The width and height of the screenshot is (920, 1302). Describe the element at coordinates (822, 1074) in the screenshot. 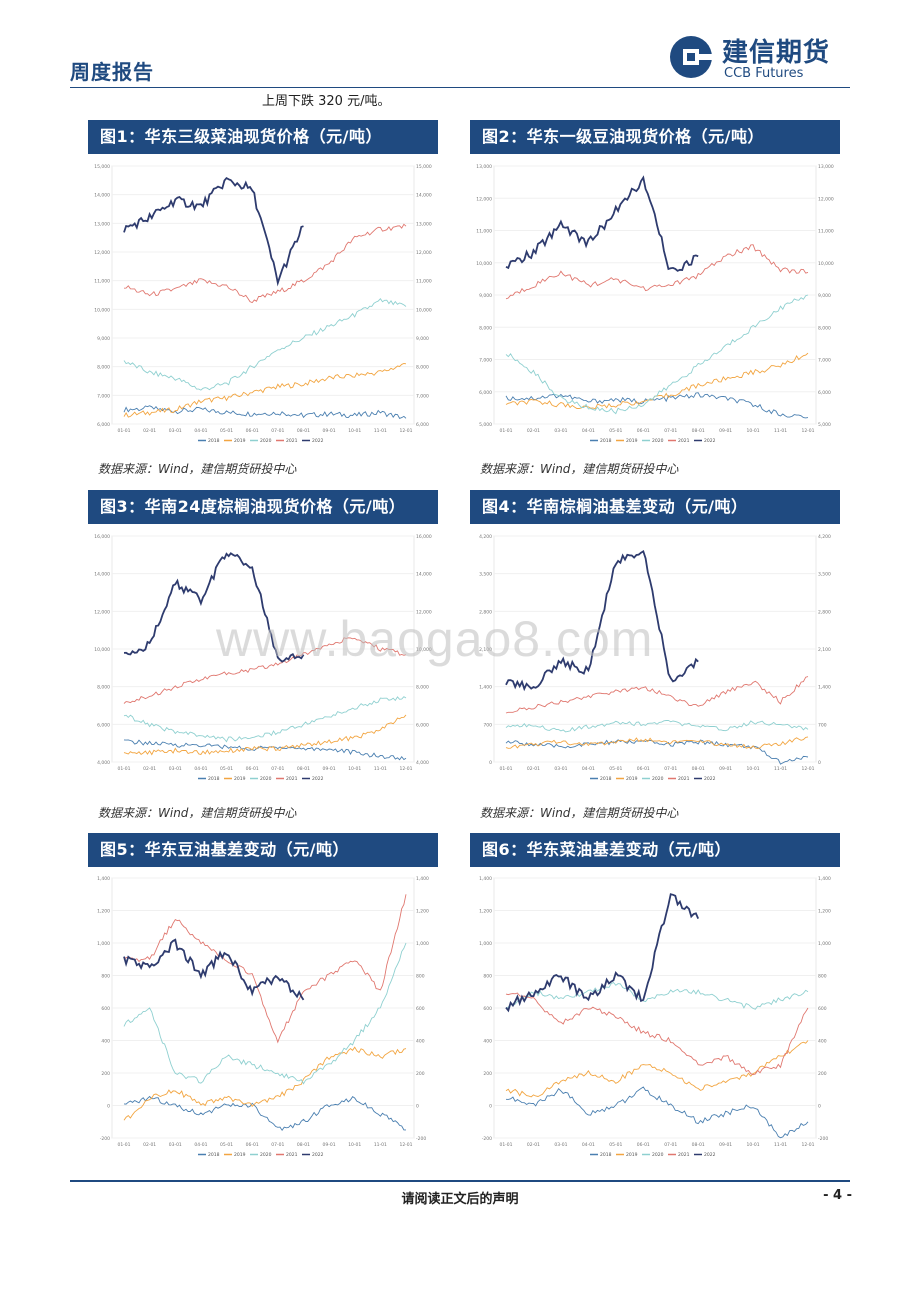

I see `y2-tick-label: 200` at that location.